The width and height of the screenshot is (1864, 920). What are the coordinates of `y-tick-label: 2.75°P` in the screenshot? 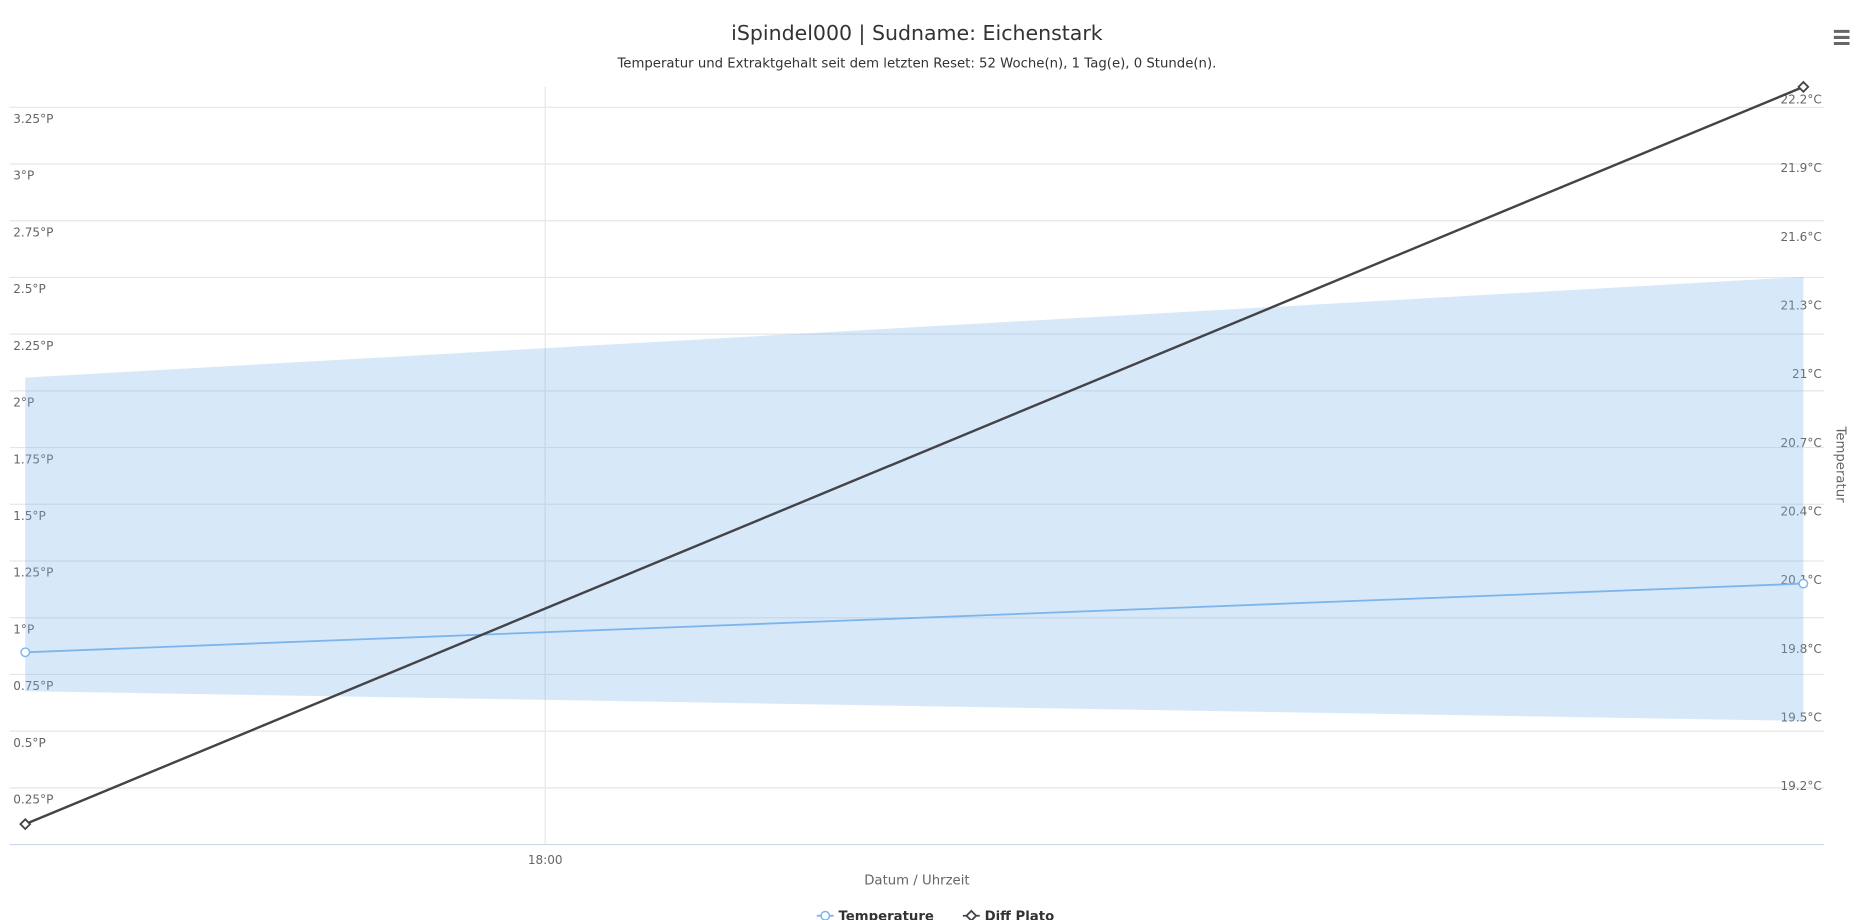 It's located at (33, 232).